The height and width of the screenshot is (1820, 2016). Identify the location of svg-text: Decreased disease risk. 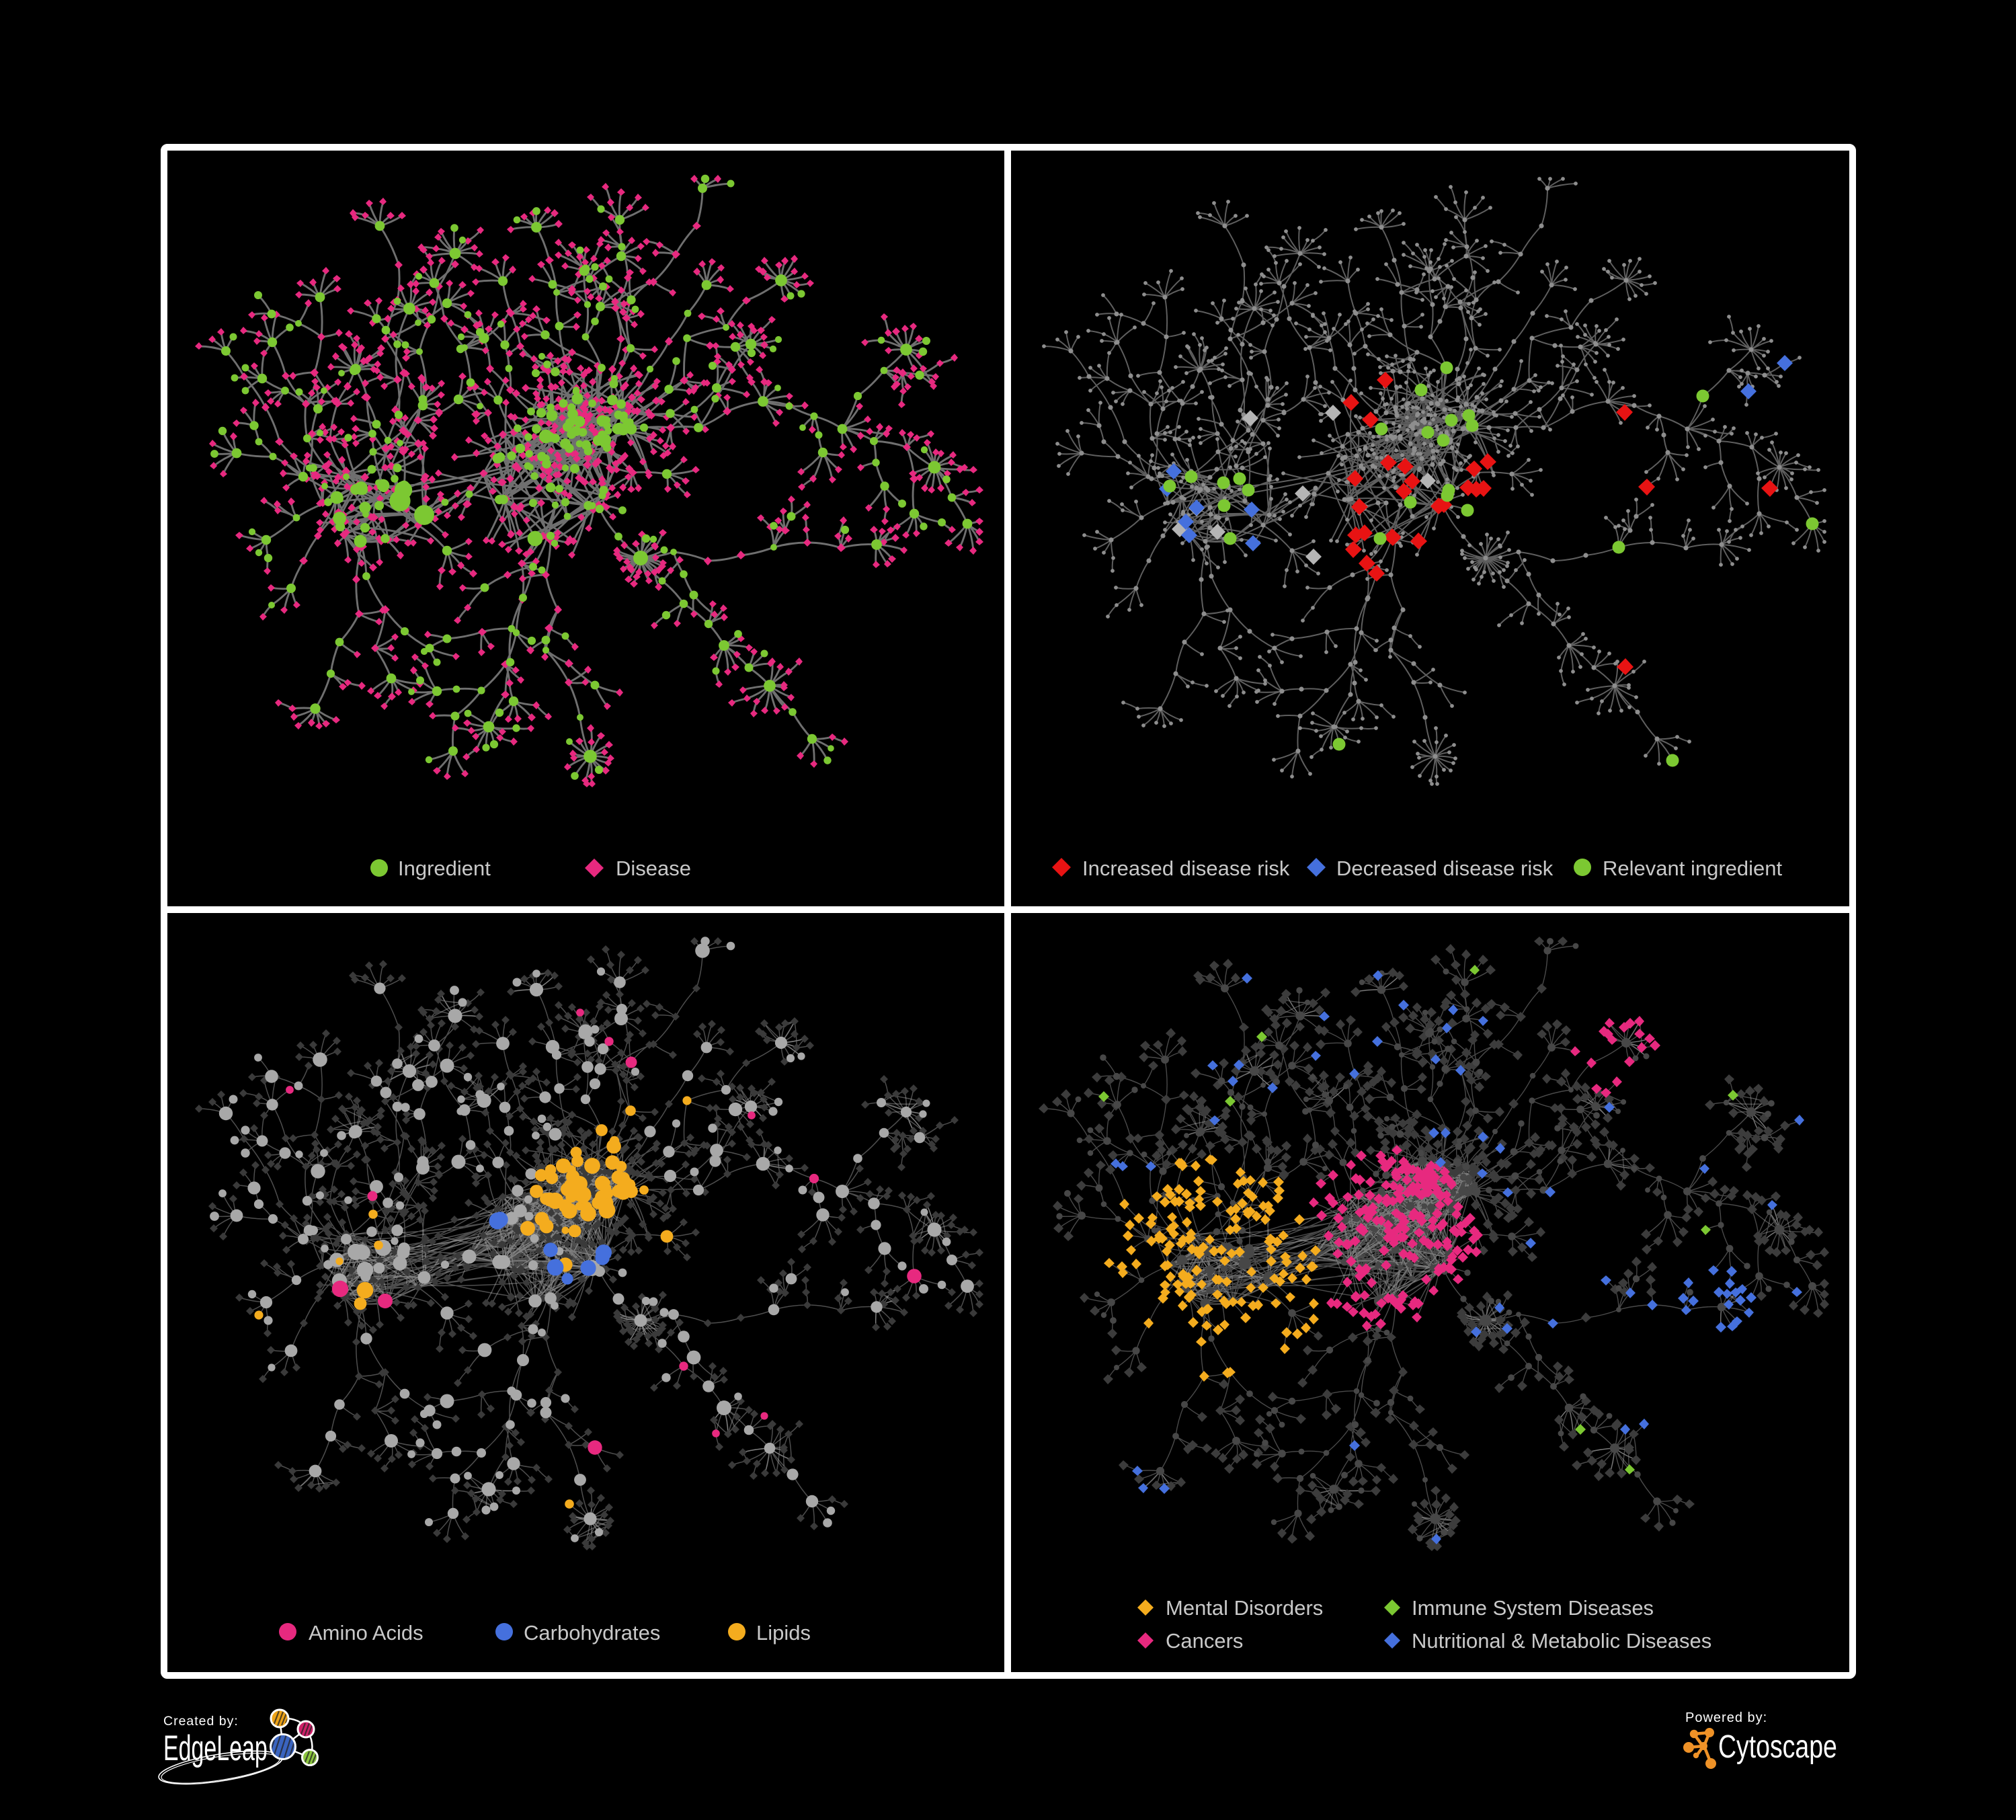
(1445, 868).